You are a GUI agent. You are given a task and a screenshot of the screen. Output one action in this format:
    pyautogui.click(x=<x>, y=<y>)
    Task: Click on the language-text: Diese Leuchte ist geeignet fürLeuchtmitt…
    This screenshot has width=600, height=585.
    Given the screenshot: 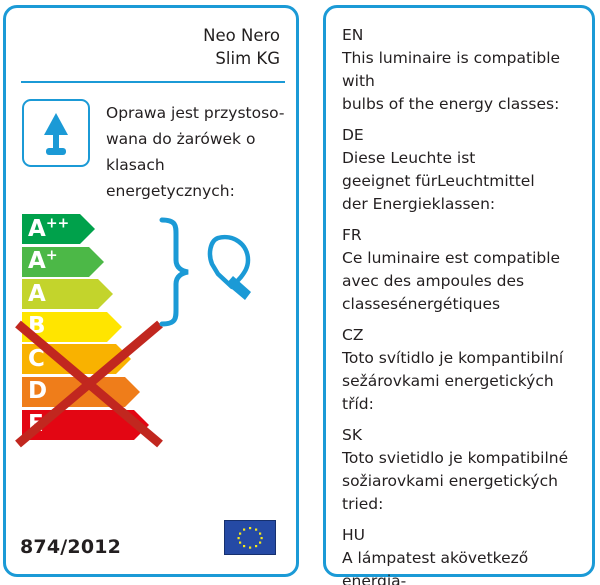 What is the action you would take?
    pyautogui.click(x=438, y=181)
    